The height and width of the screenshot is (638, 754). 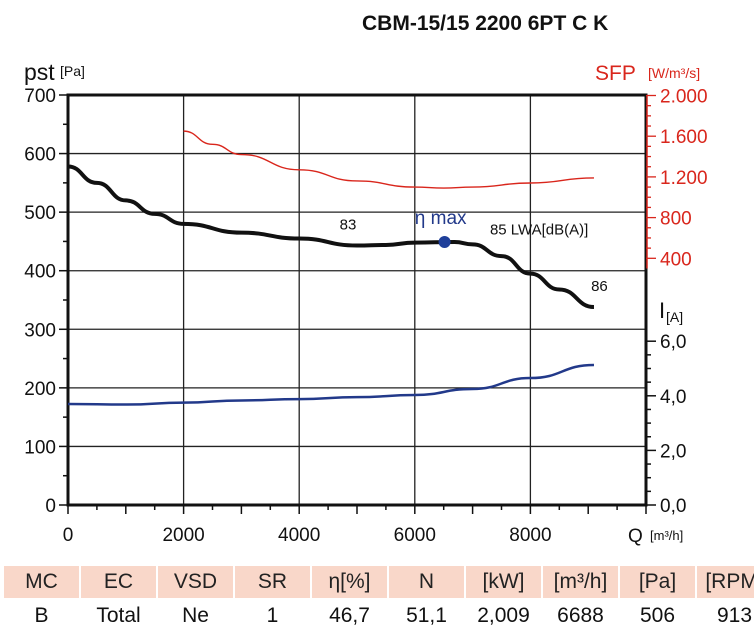 What do you see at coordinates (40, 213) in the screenshot?
I see `y-tick-label: 500` at bounding box center [40, 213].